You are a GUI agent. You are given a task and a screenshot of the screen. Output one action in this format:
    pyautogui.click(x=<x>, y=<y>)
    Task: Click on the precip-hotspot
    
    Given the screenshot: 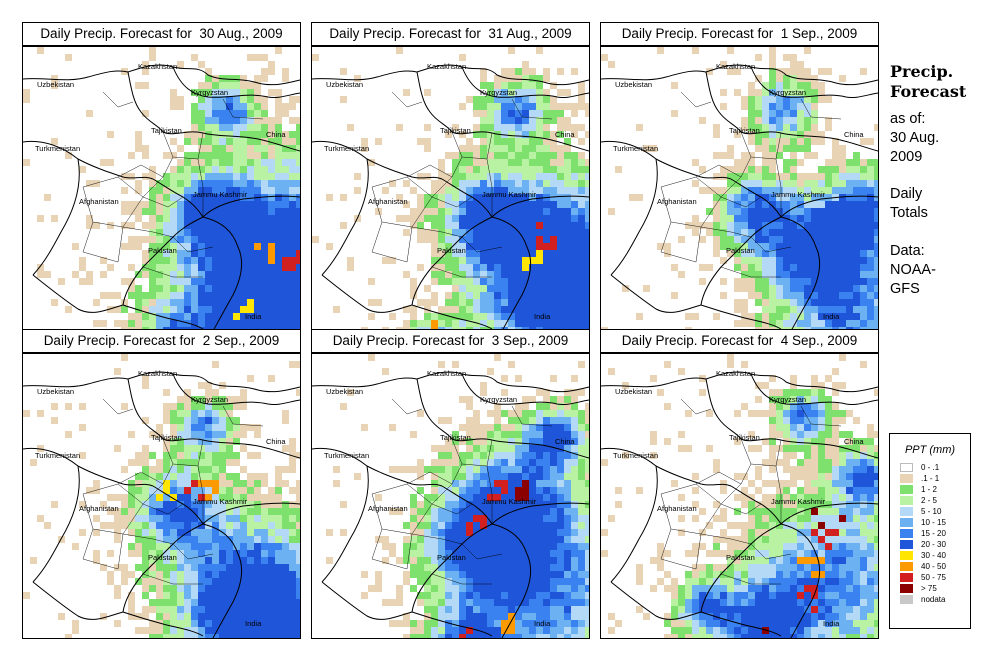 What is the action you would take?
    pyautogui.click(x=166, y=490)
    